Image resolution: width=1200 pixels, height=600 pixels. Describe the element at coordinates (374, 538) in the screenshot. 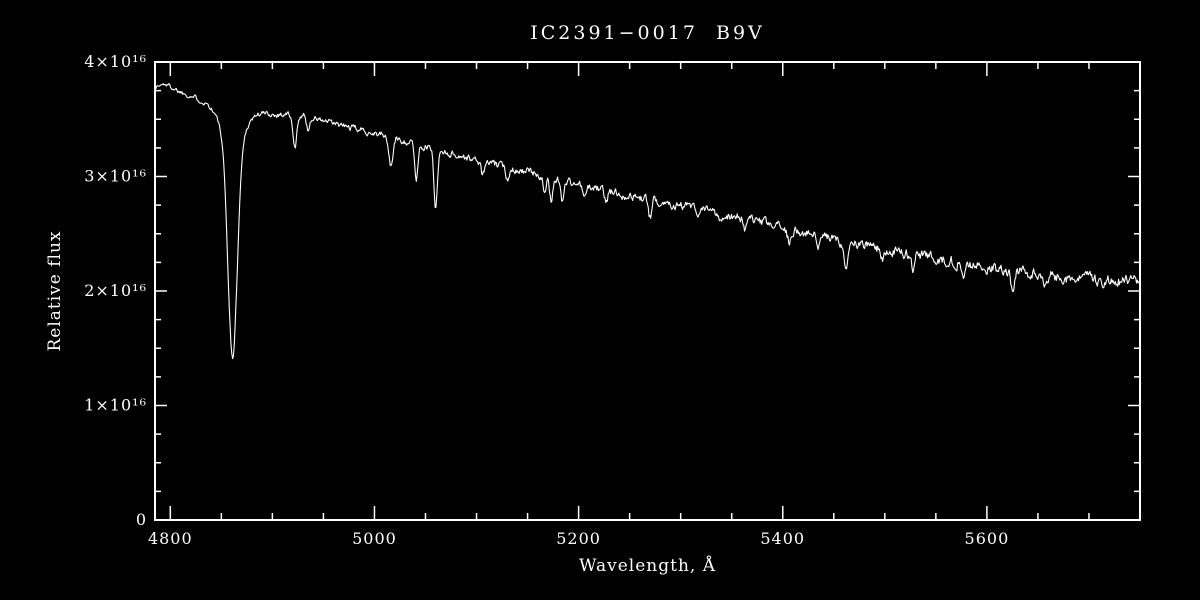

I see `x-tick-label: 5000` at that location.